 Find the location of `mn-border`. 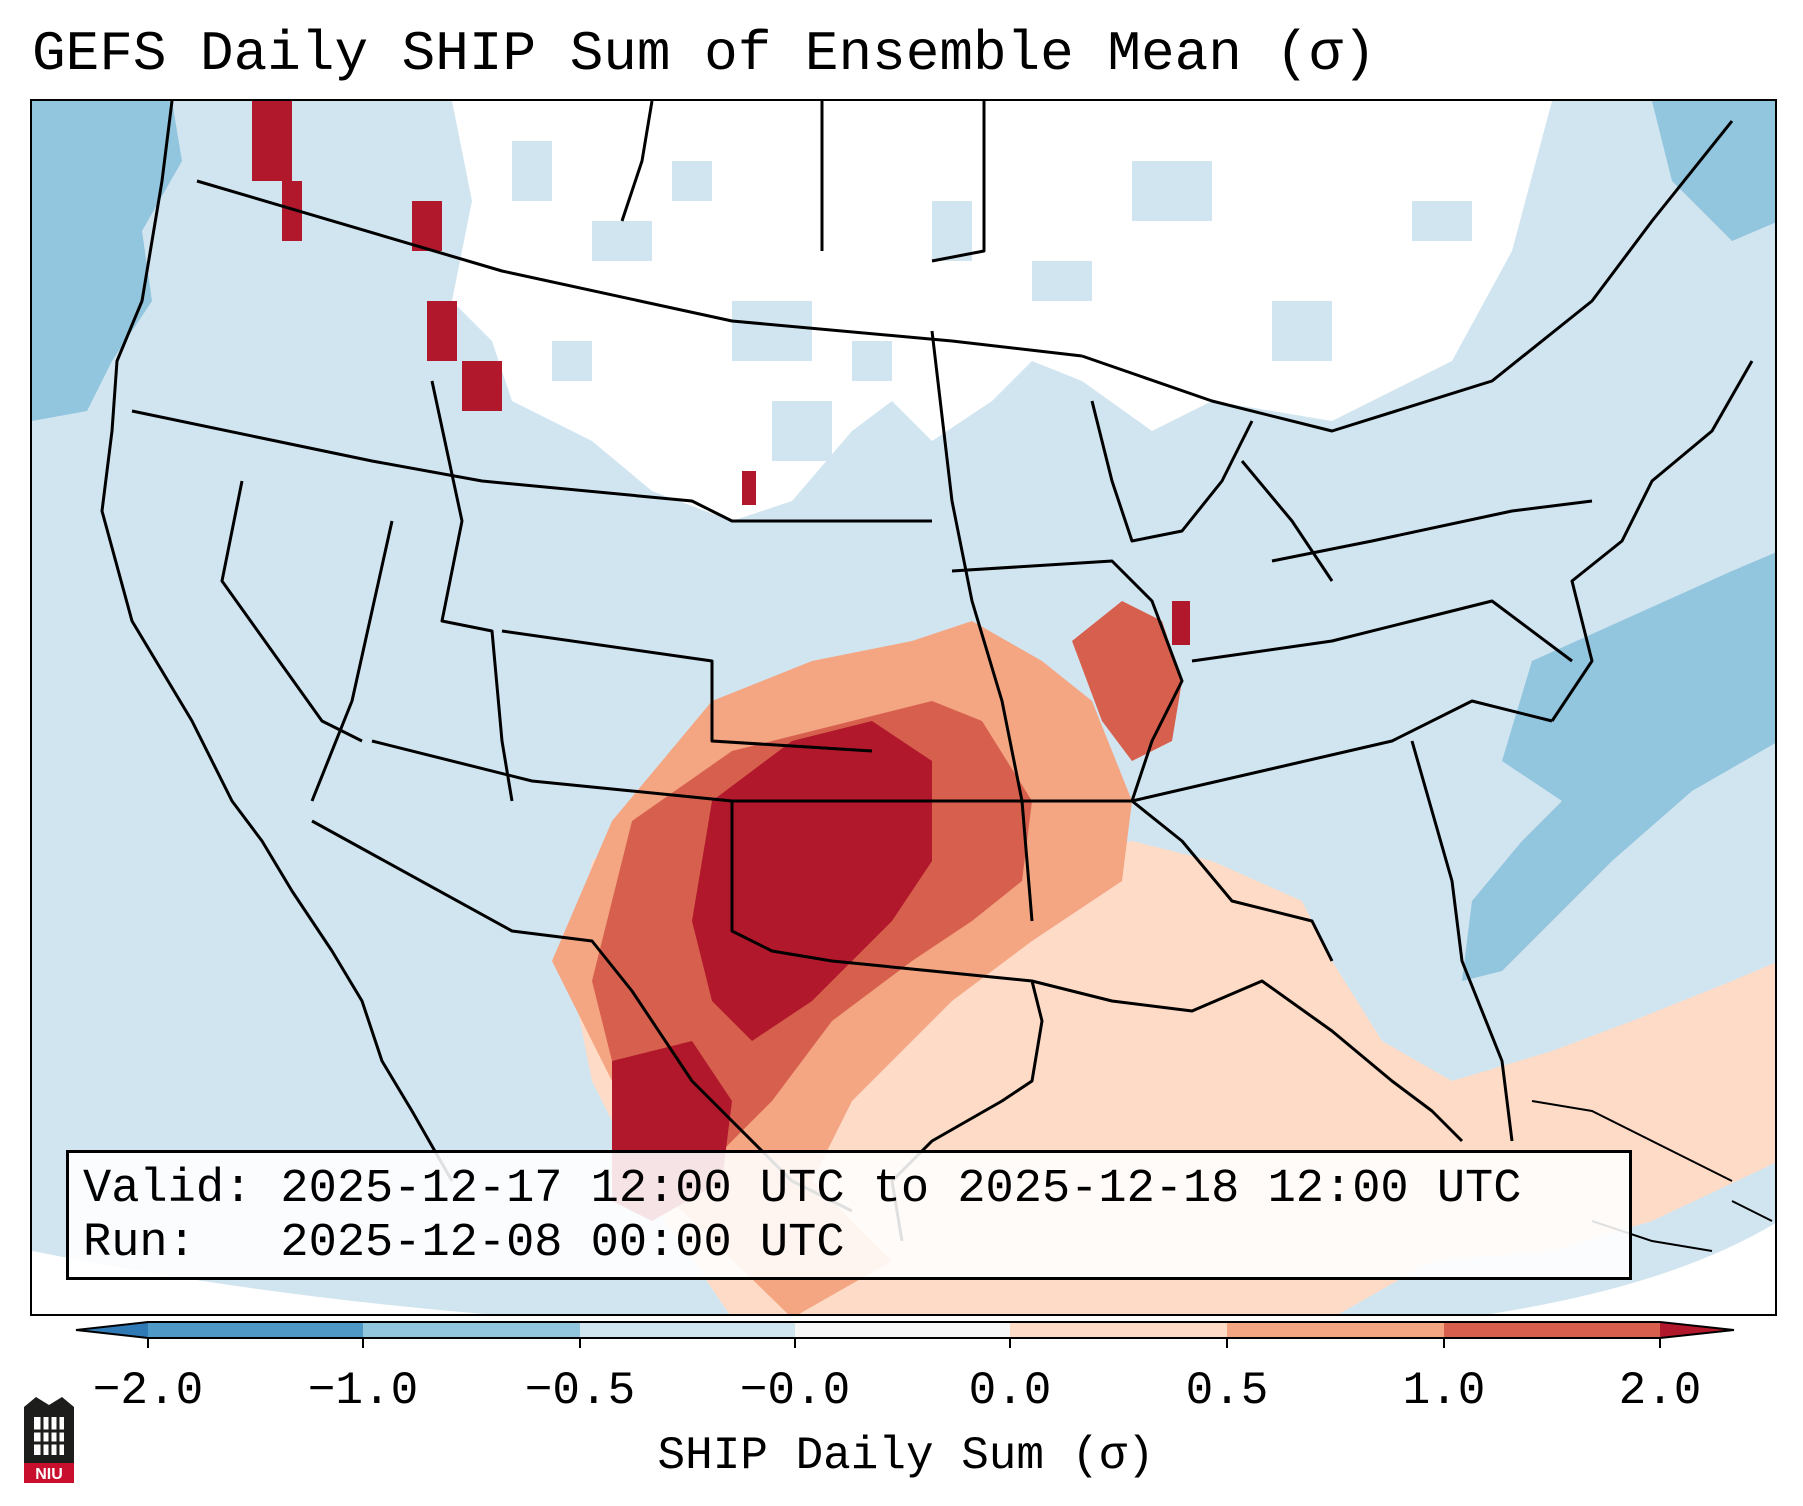

mn-border is located at coordinates (958, 182).